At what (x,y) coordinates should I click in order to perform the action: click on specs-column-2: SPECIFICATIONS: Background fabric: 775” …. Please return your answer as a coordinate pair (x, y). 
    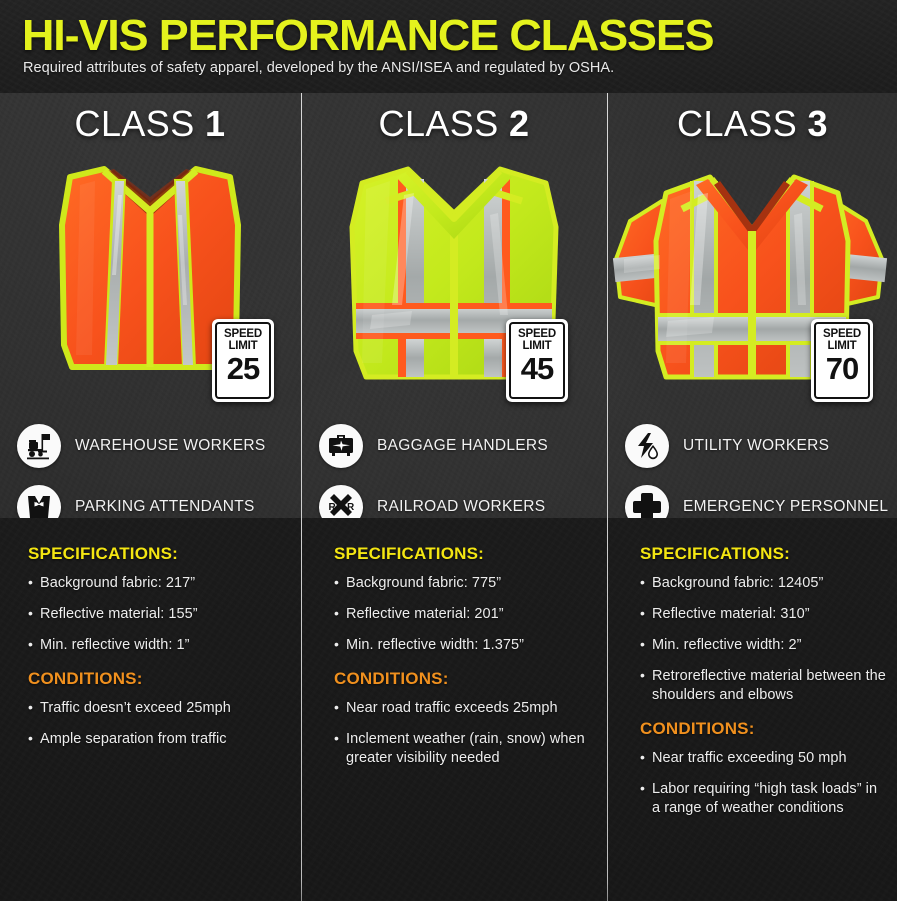
    Looking at the image, I should click on (454, 709).